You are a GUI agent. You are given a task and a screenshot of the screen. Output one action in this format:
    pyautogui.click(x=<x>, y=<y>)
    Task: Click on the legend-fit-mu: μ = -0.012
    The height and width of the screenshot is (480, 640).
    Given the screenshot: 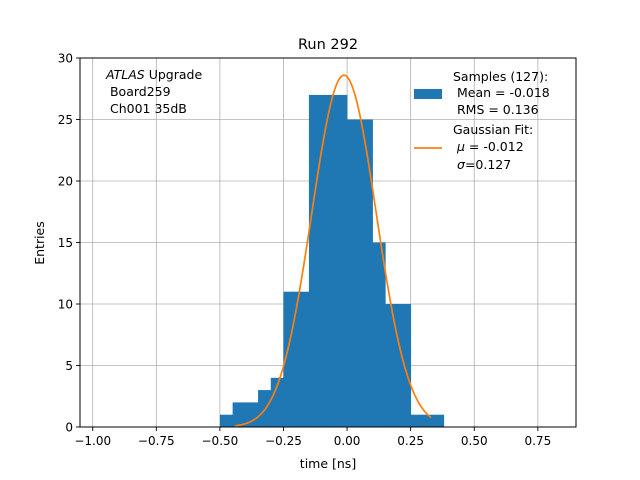 What is the action you would take?
    pyautogui.click(x=490, y=146)
    